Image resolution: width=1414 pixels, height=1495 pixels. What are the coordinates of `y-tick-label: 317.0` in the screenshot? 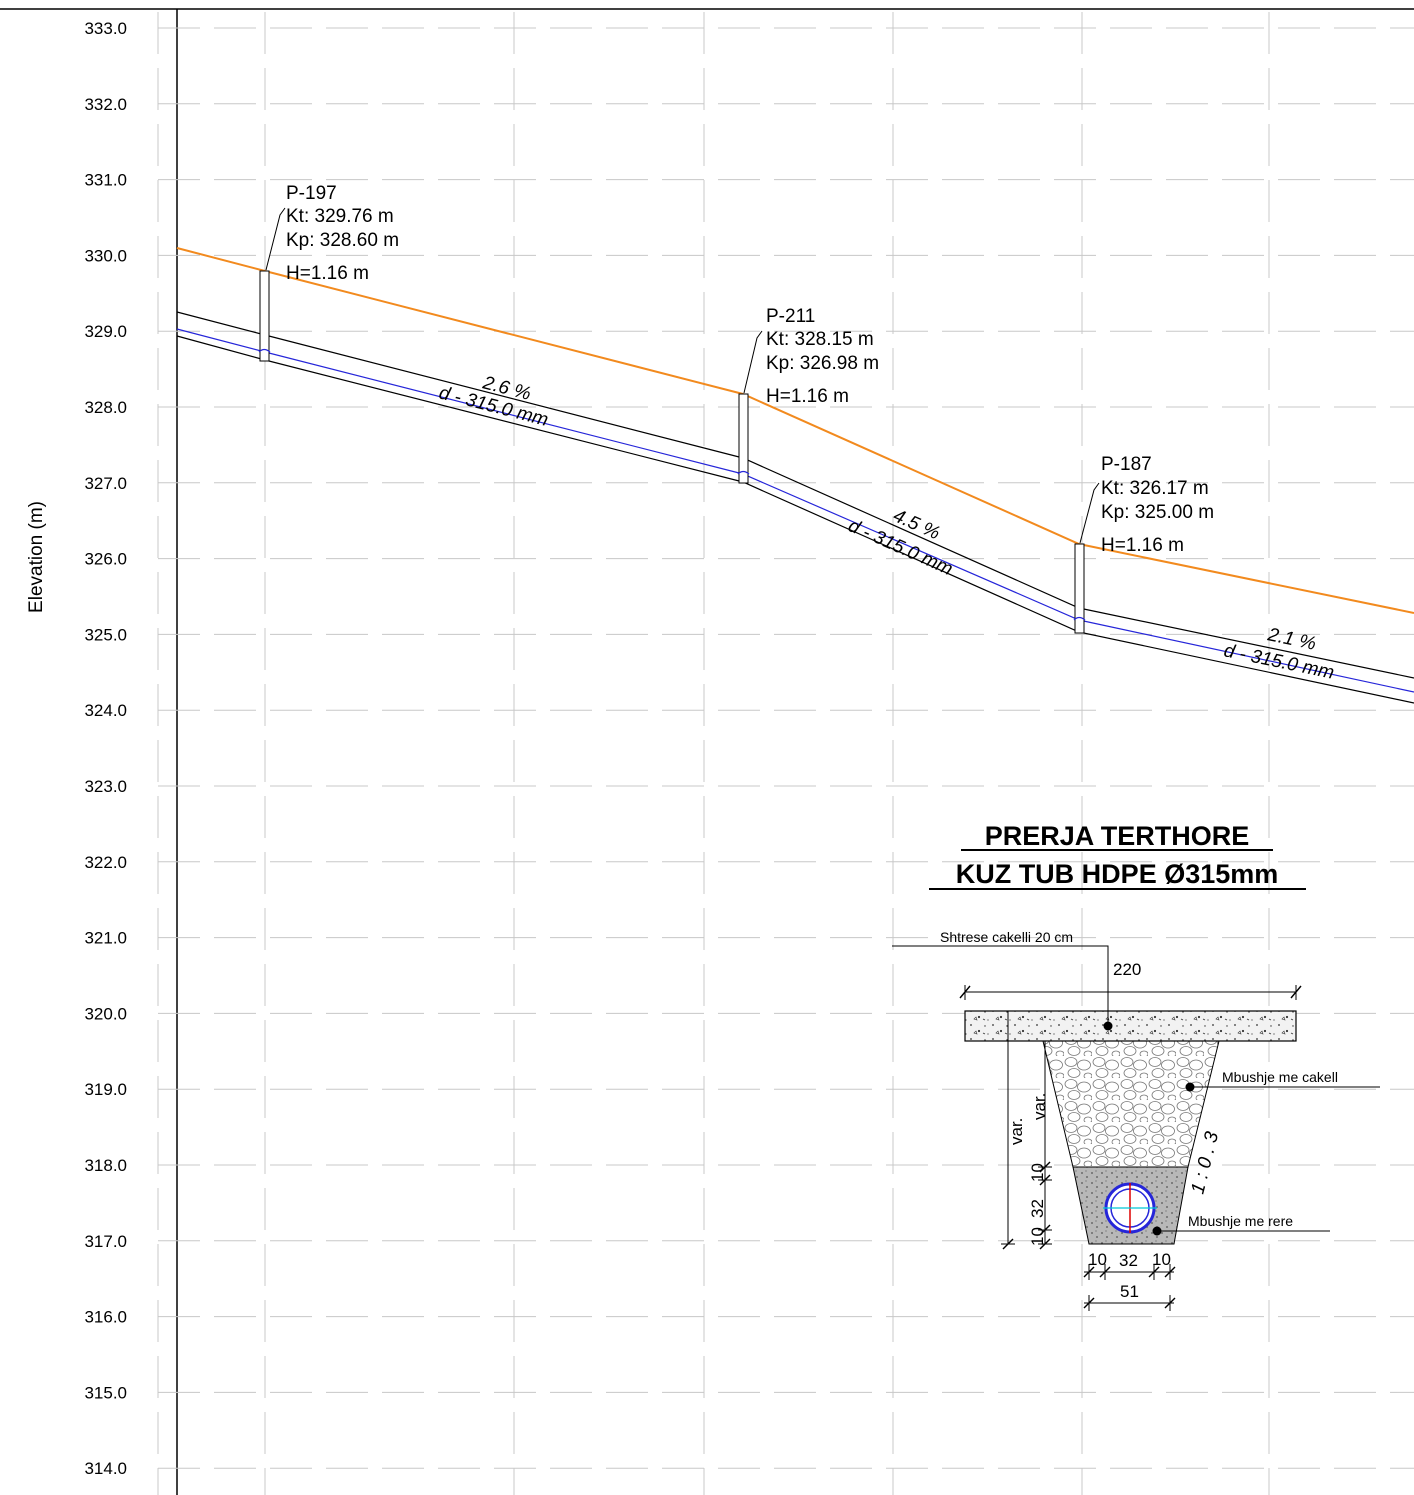 It's located at (105, 1241).